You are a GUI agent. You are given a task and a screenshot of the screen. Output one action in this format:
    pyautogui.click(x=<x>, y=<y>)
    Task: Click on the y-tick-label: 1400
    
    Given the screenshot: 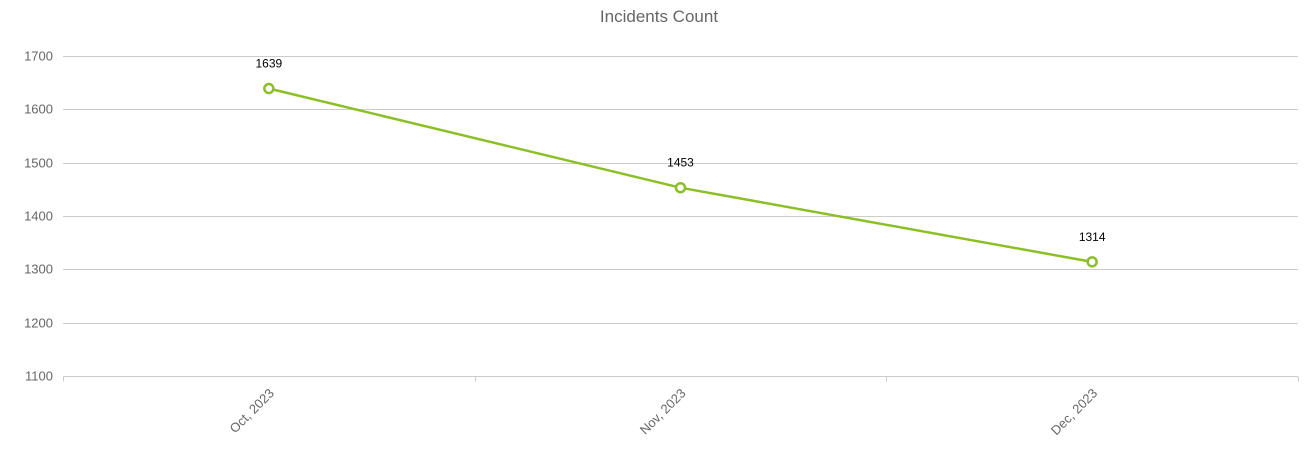 What is the action you would take?
    pyautogui.click(x=38, y=216)
    